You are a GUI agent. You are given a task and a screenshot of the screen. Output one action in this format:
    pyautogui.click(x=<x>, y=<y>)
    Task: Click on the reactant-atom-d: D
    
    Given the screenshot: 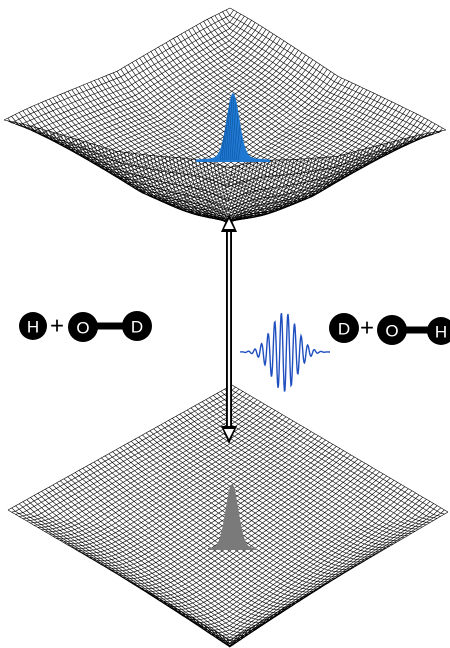 What is the action you would take?
    pyautogui.click(x=137, y=326)
    